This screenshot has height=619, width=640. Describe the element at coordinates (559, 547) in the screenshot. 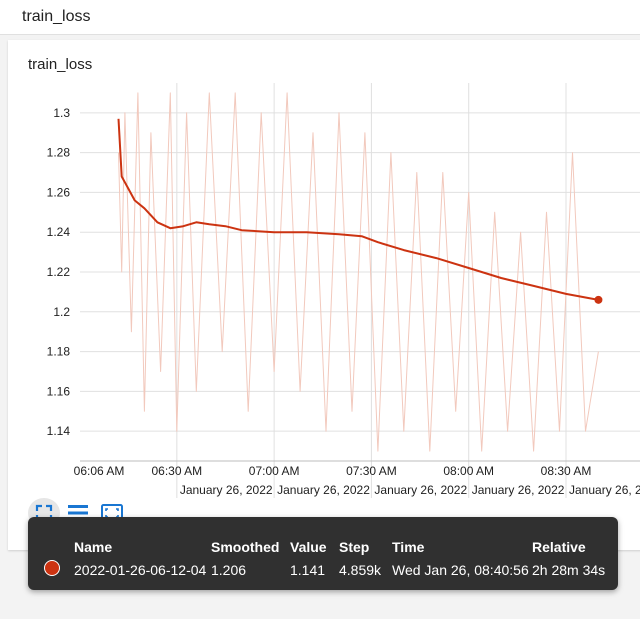

I see `tooltip-header-relative: Relative` at that location.